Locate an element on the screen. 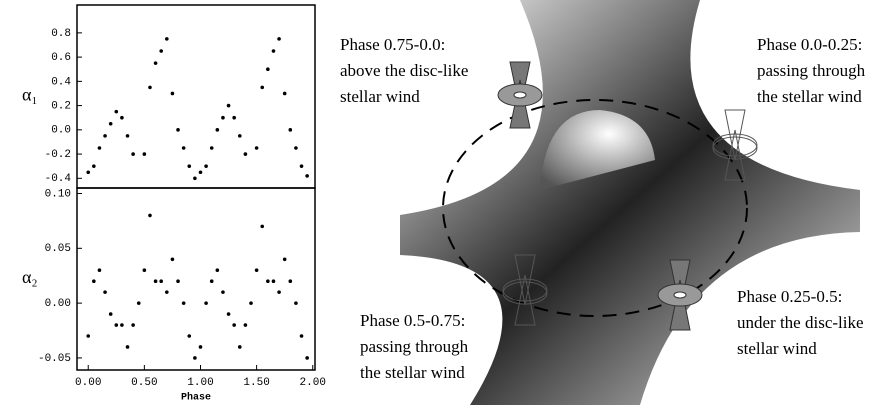 This screenshot has width=893, height=405. x-axis-label: Phase is located at coordinates (196, 398).